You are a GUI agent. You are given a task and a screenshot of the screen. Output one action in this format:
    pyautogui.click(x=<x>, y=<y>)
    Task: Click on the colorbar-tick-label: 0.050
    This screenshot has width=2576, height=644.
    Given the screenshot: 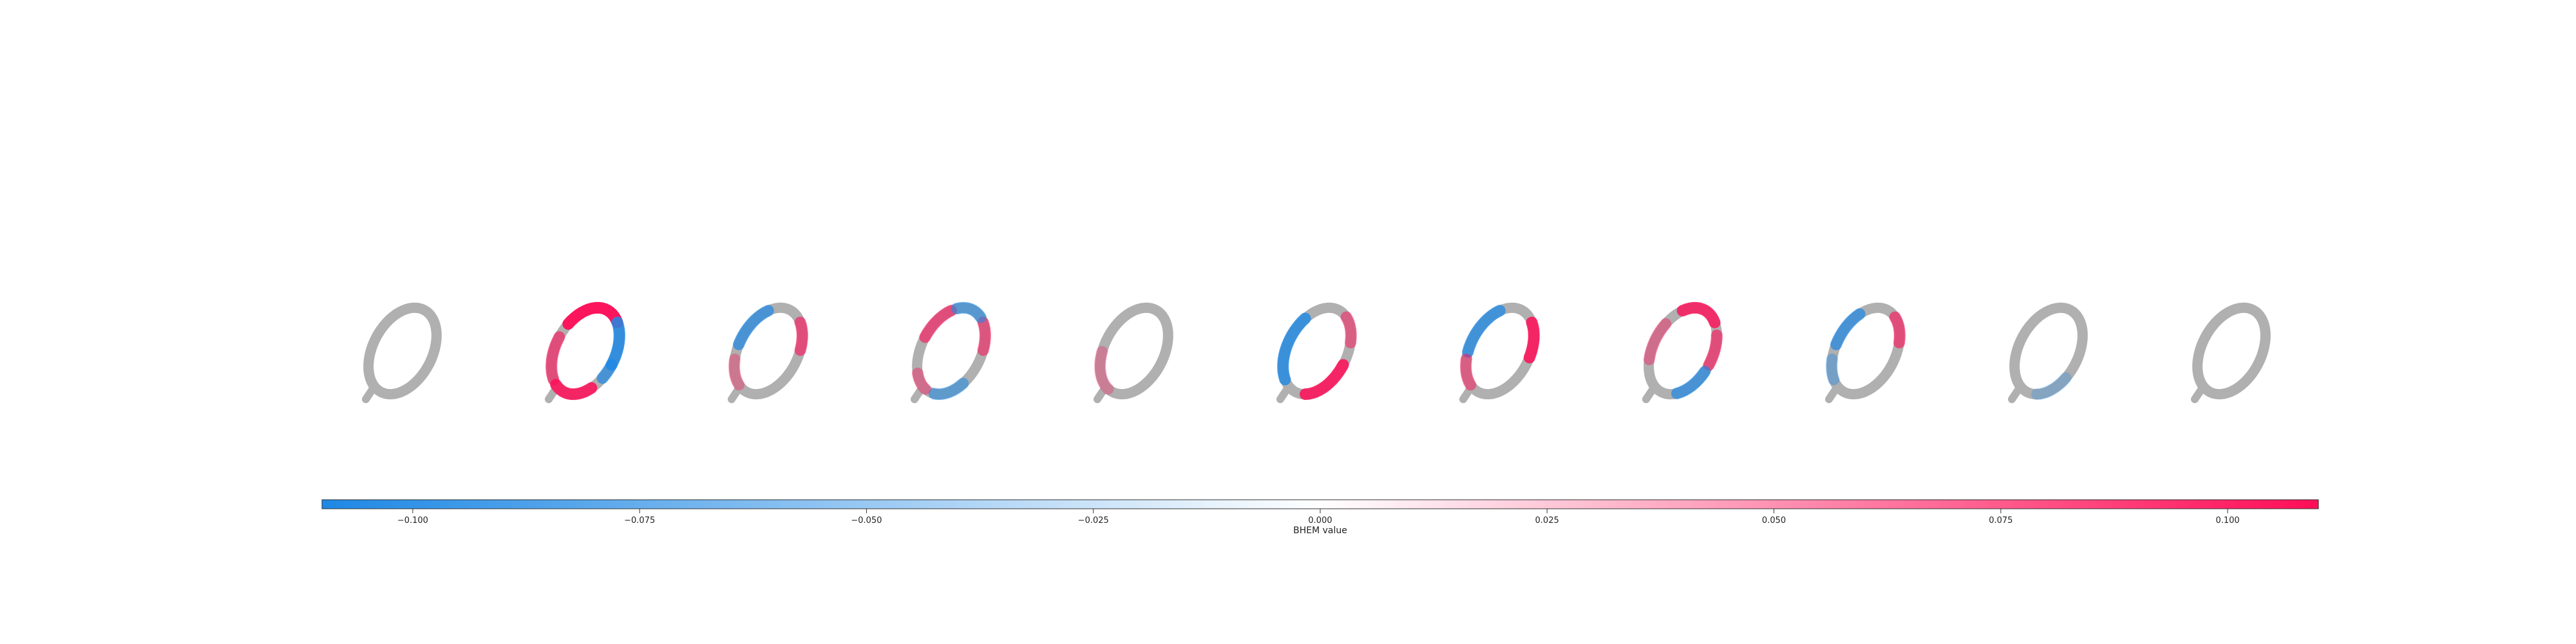 What is the action you would take?
    pyautogui.click(x=1774, y=521)
    